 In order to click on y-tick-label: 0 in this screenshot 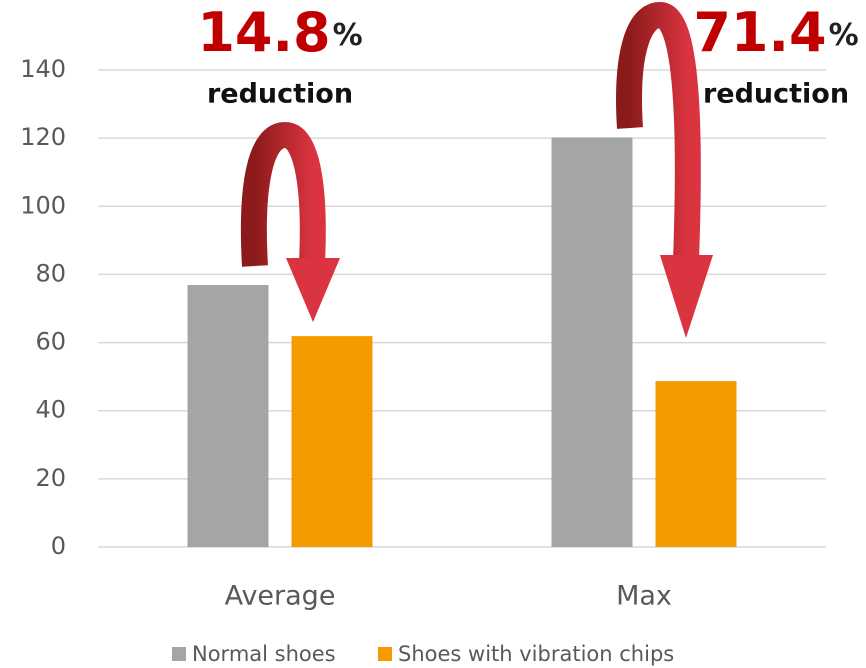, I will do `click(58, 546)`.